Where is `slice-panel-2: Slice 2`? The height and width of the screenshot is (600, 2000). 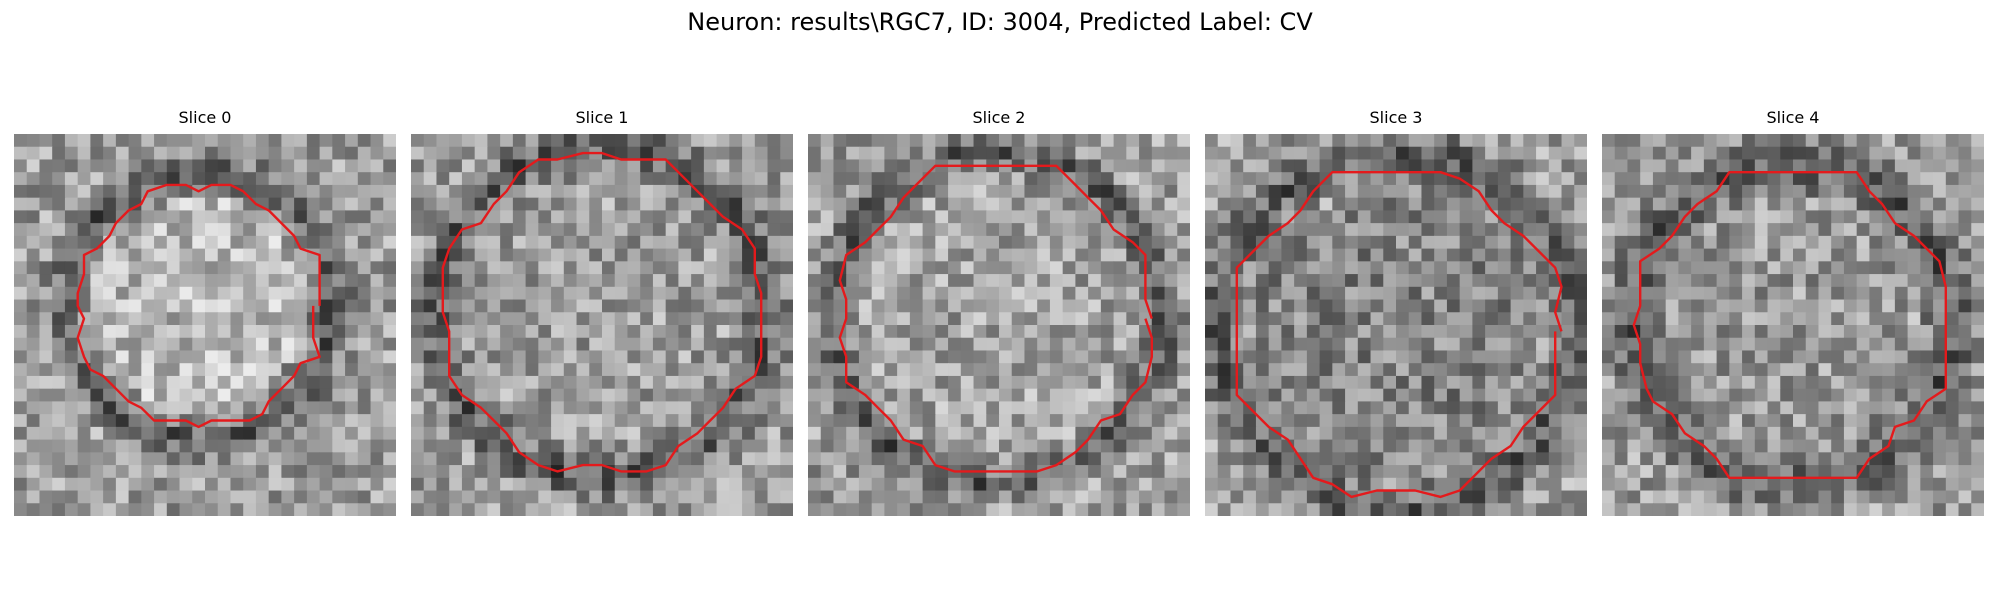
slice-panel-2: Slice 2 is located at coordinates (999, 313).